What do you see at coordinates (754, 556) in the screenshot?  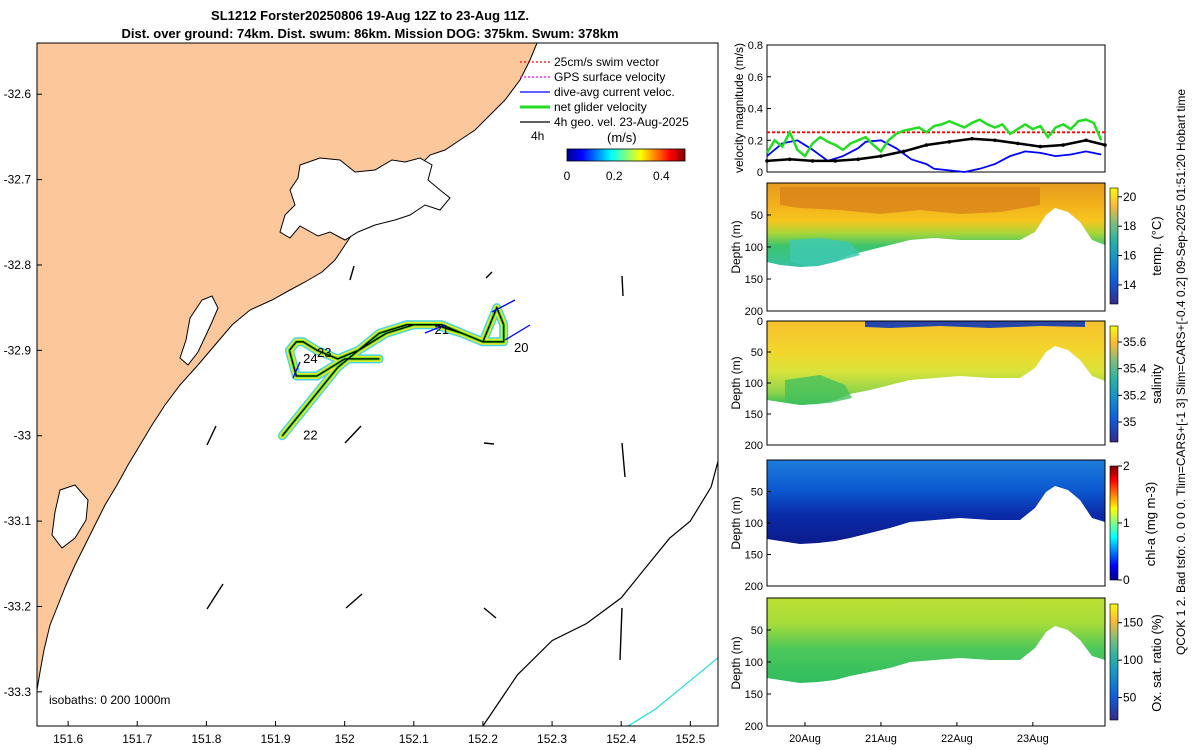 I see `depth-y-tick-label: 150` at bounding box center [754, 556].